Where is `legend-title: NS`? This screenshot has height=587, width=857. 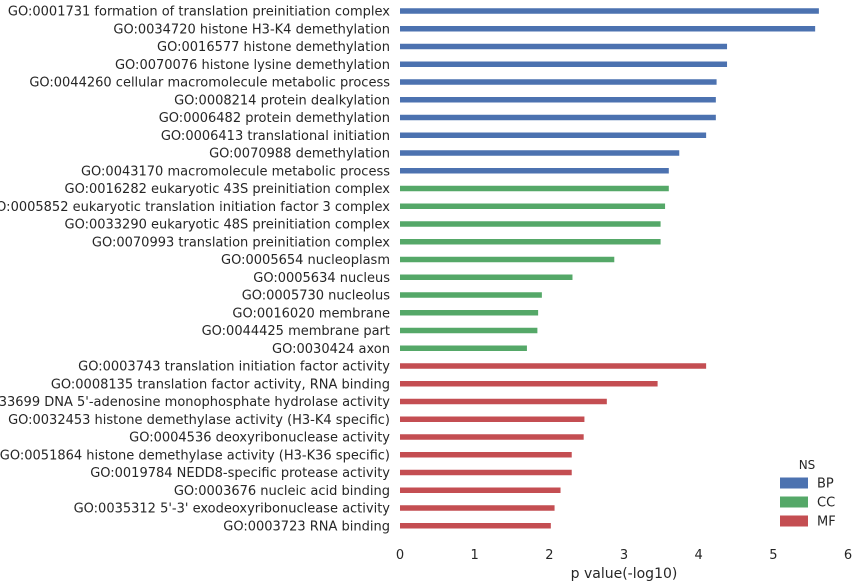
legend-title: NS is located at coordinates (807, 465).